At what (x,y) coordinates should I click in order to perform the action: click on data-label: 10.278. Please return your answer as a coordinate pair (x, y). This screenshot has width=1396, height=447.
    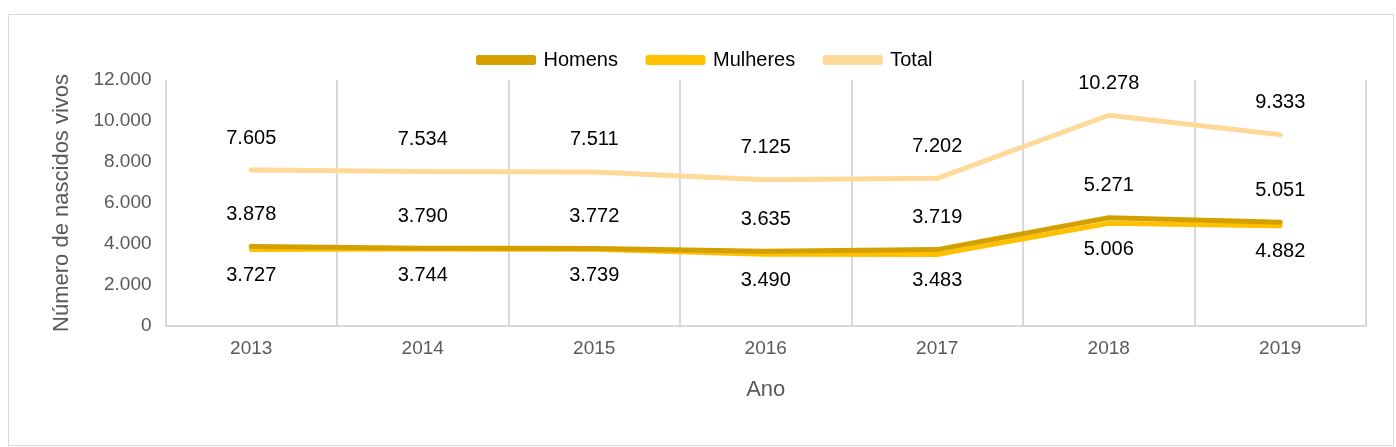
    Looking at the image, I should click on (1109, 81).